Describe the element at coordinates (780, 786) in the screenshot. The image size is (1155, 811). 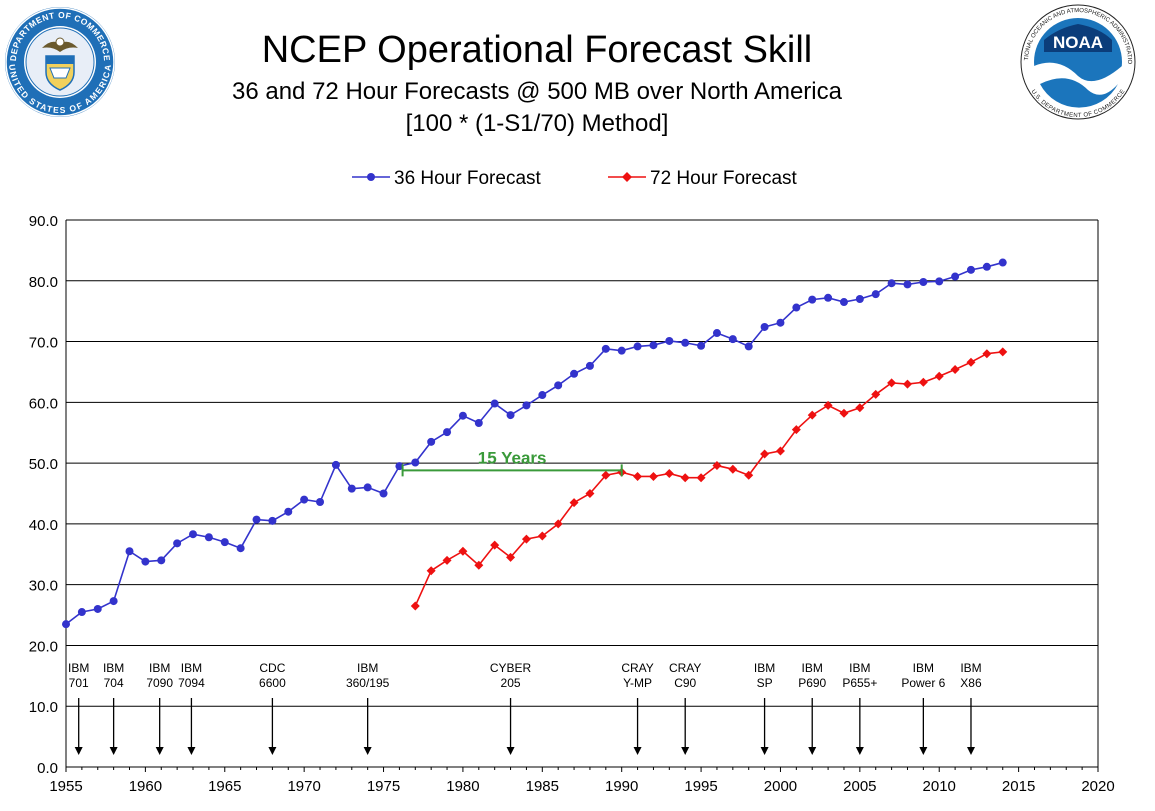
I see `x-tick-label: 2000` at that location.